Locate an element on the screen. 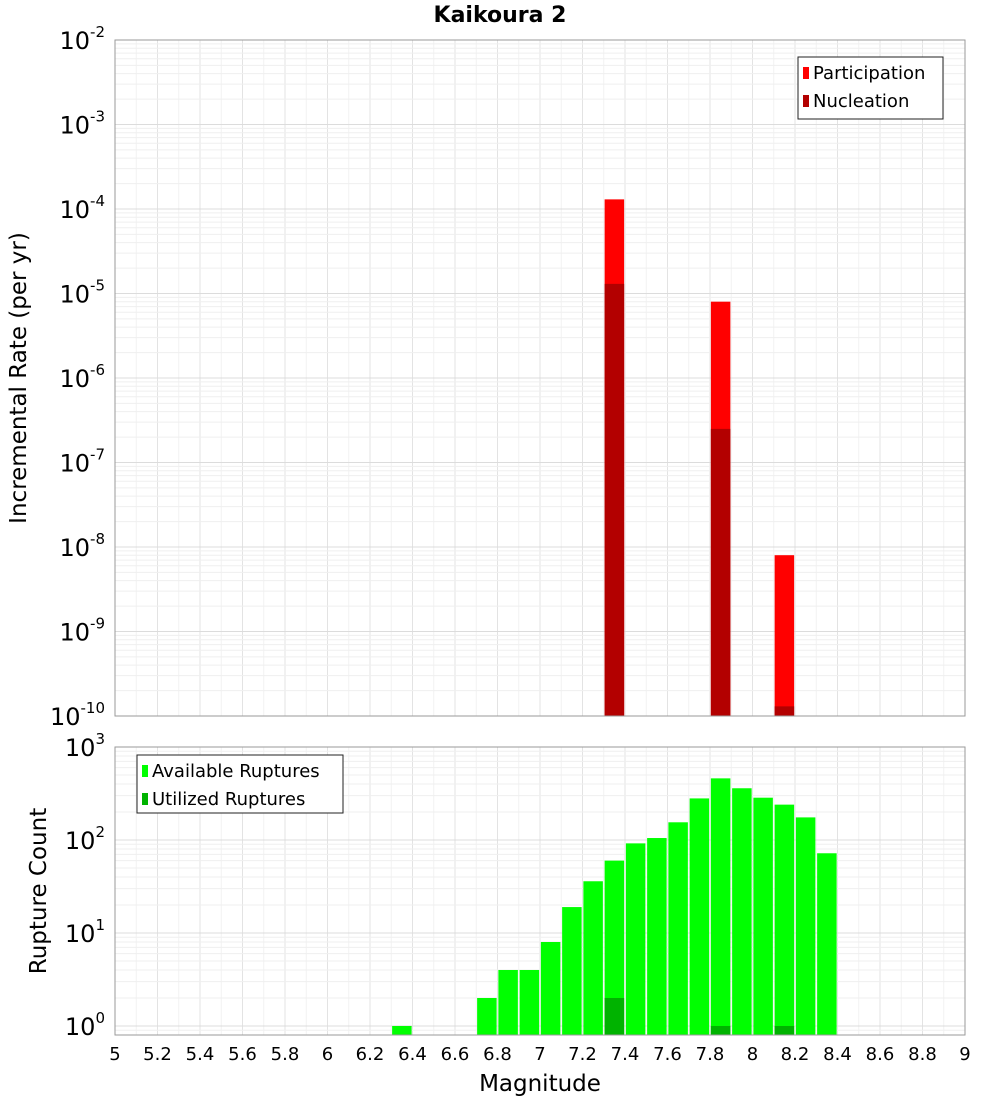  x-tick-label: 6.6 is located at coordinates (455, 1054).